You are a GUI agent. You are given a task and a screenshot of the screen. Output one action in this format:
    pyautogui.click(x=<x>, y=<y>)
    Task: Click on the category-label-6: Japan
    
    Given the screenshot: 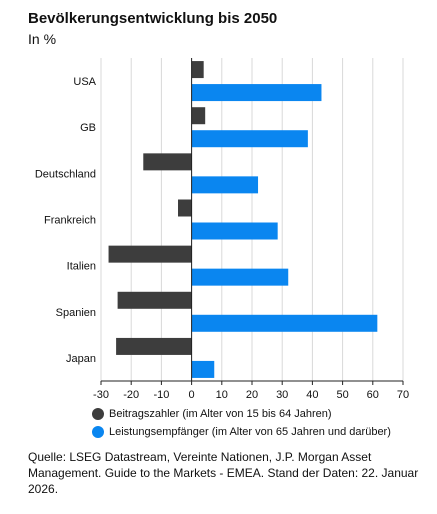 What is the action you would take?
    pyautogui.click(x=81, y=359)
    